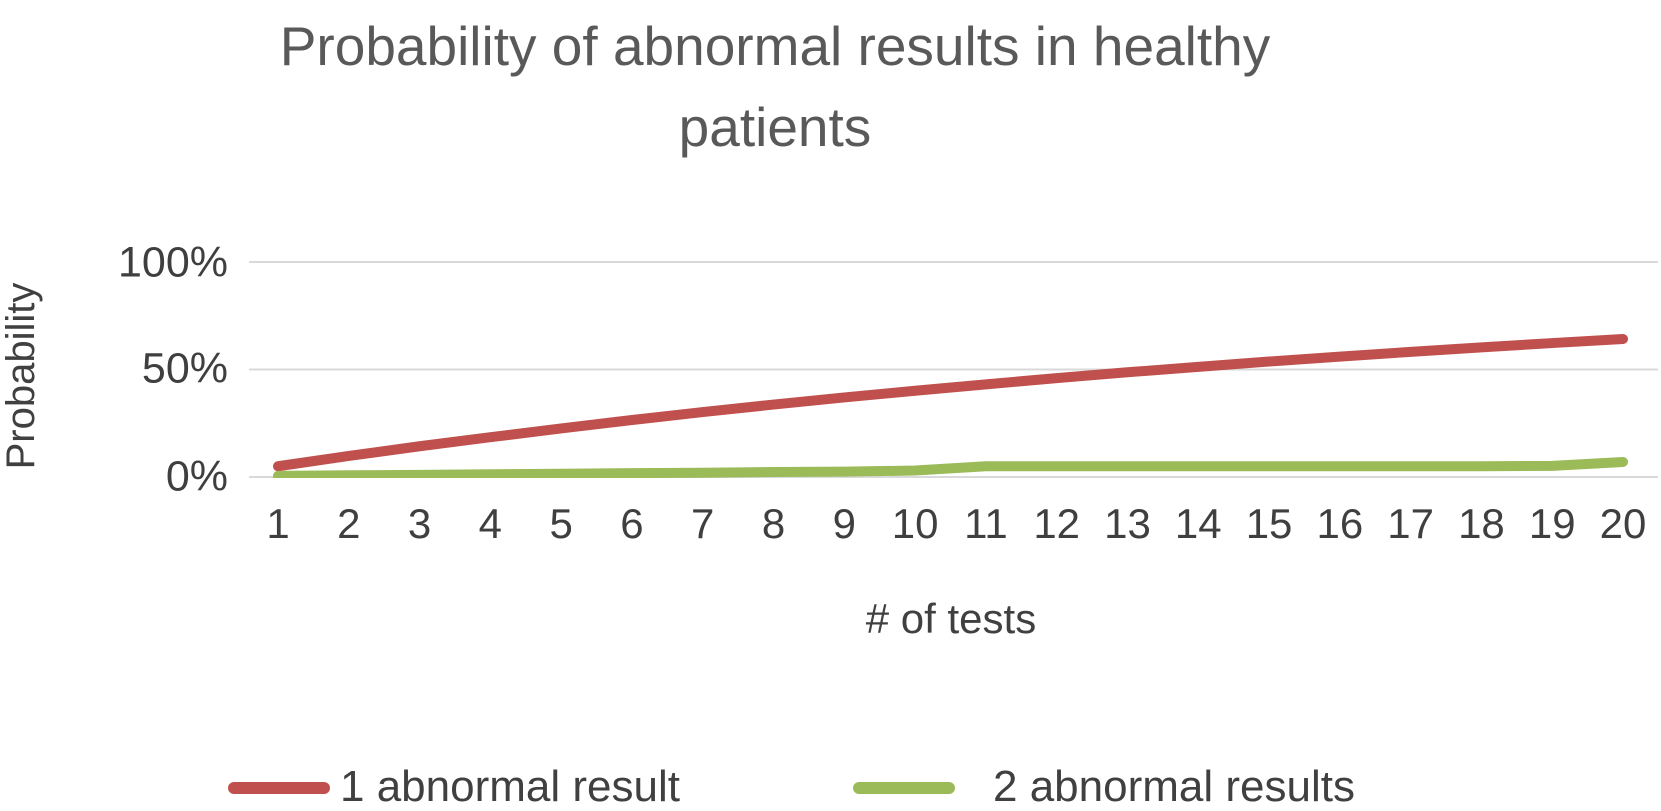 Image resolution: width=1661 pixels, height=811 pixels. What do you see at coordinates (915, 523) in the screenshot?
I see `x-tick-label: 10` at bounding box center [915, 523].